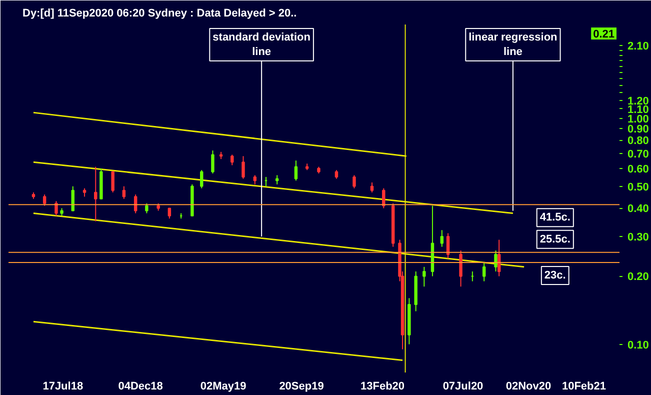 This screenshot has height=395, width=651. Describe the element at coordinates (638, 154) in the screenshot. I see `y-tick-label: 0.70` at that location.